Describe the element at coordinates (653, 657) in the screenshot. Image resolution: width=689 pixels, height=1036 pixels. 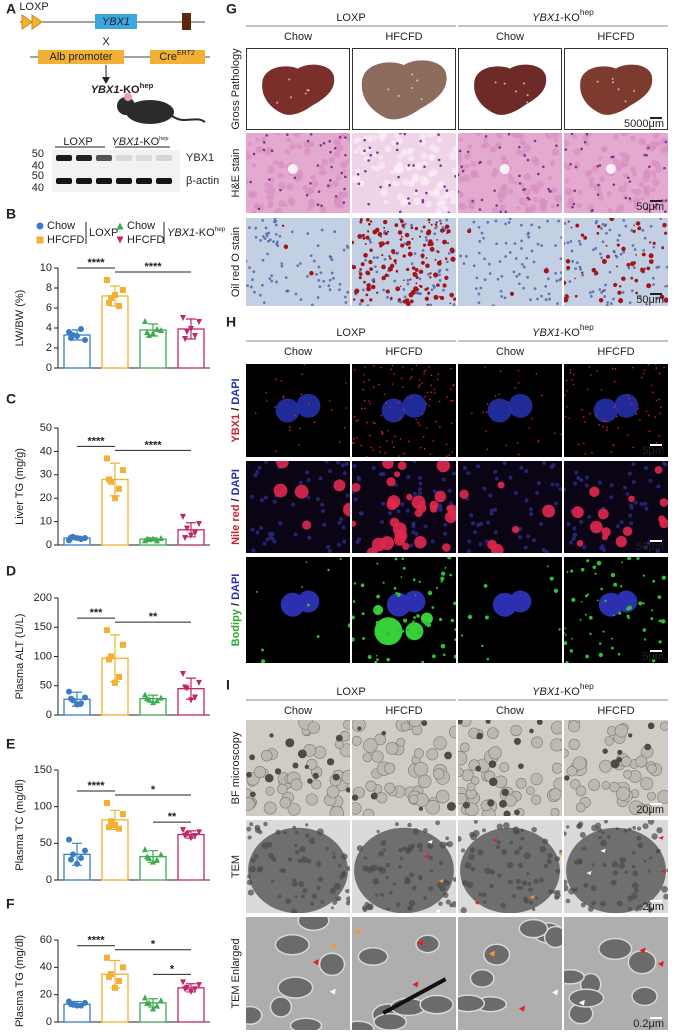
I see `scale-bar-label: 5μm` at that location.